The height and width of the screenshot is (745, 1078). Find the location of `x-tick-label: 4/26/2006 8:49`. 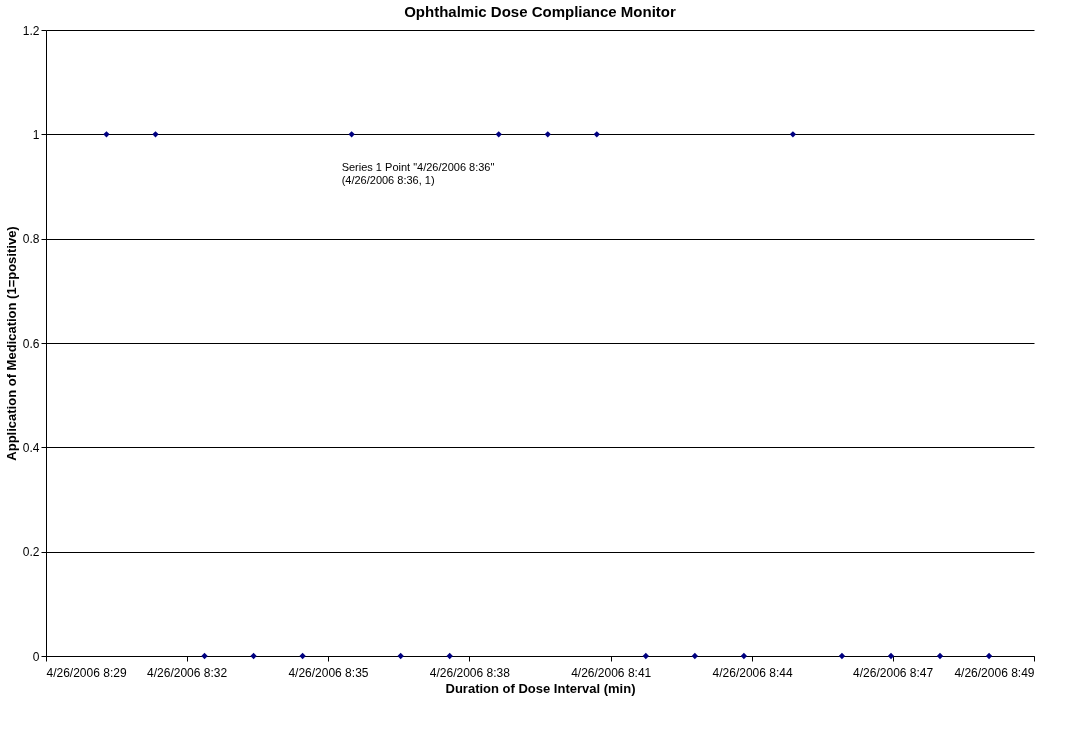

x-tick-label: 4/26/2006 8:49 is located at coordinates (994, 672).